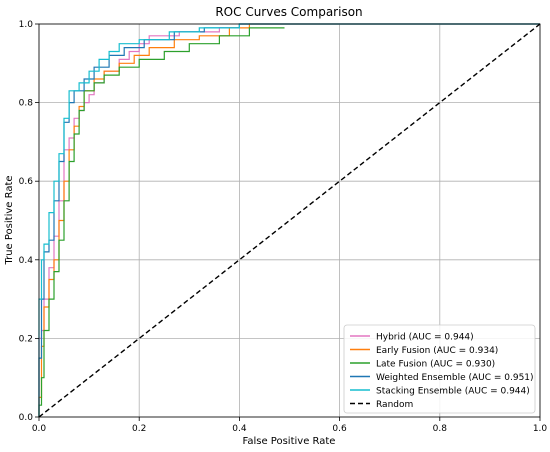  Describe the element at coordinates (394, 405) in the screenshot. I see `legend-label: Random` at that location.